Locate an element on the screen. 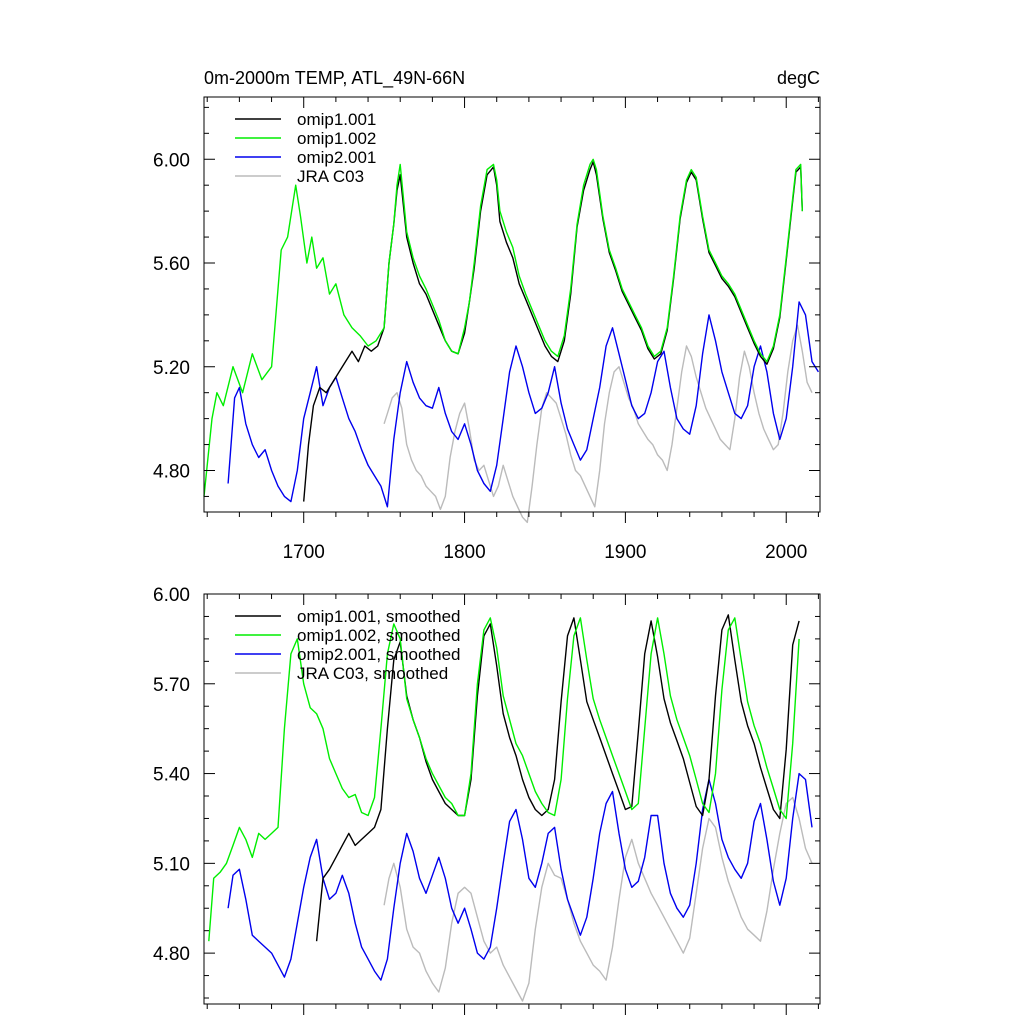 The image size is (1024, 1024). x-tick-label: 1800 is located at coordinates (464, 552).